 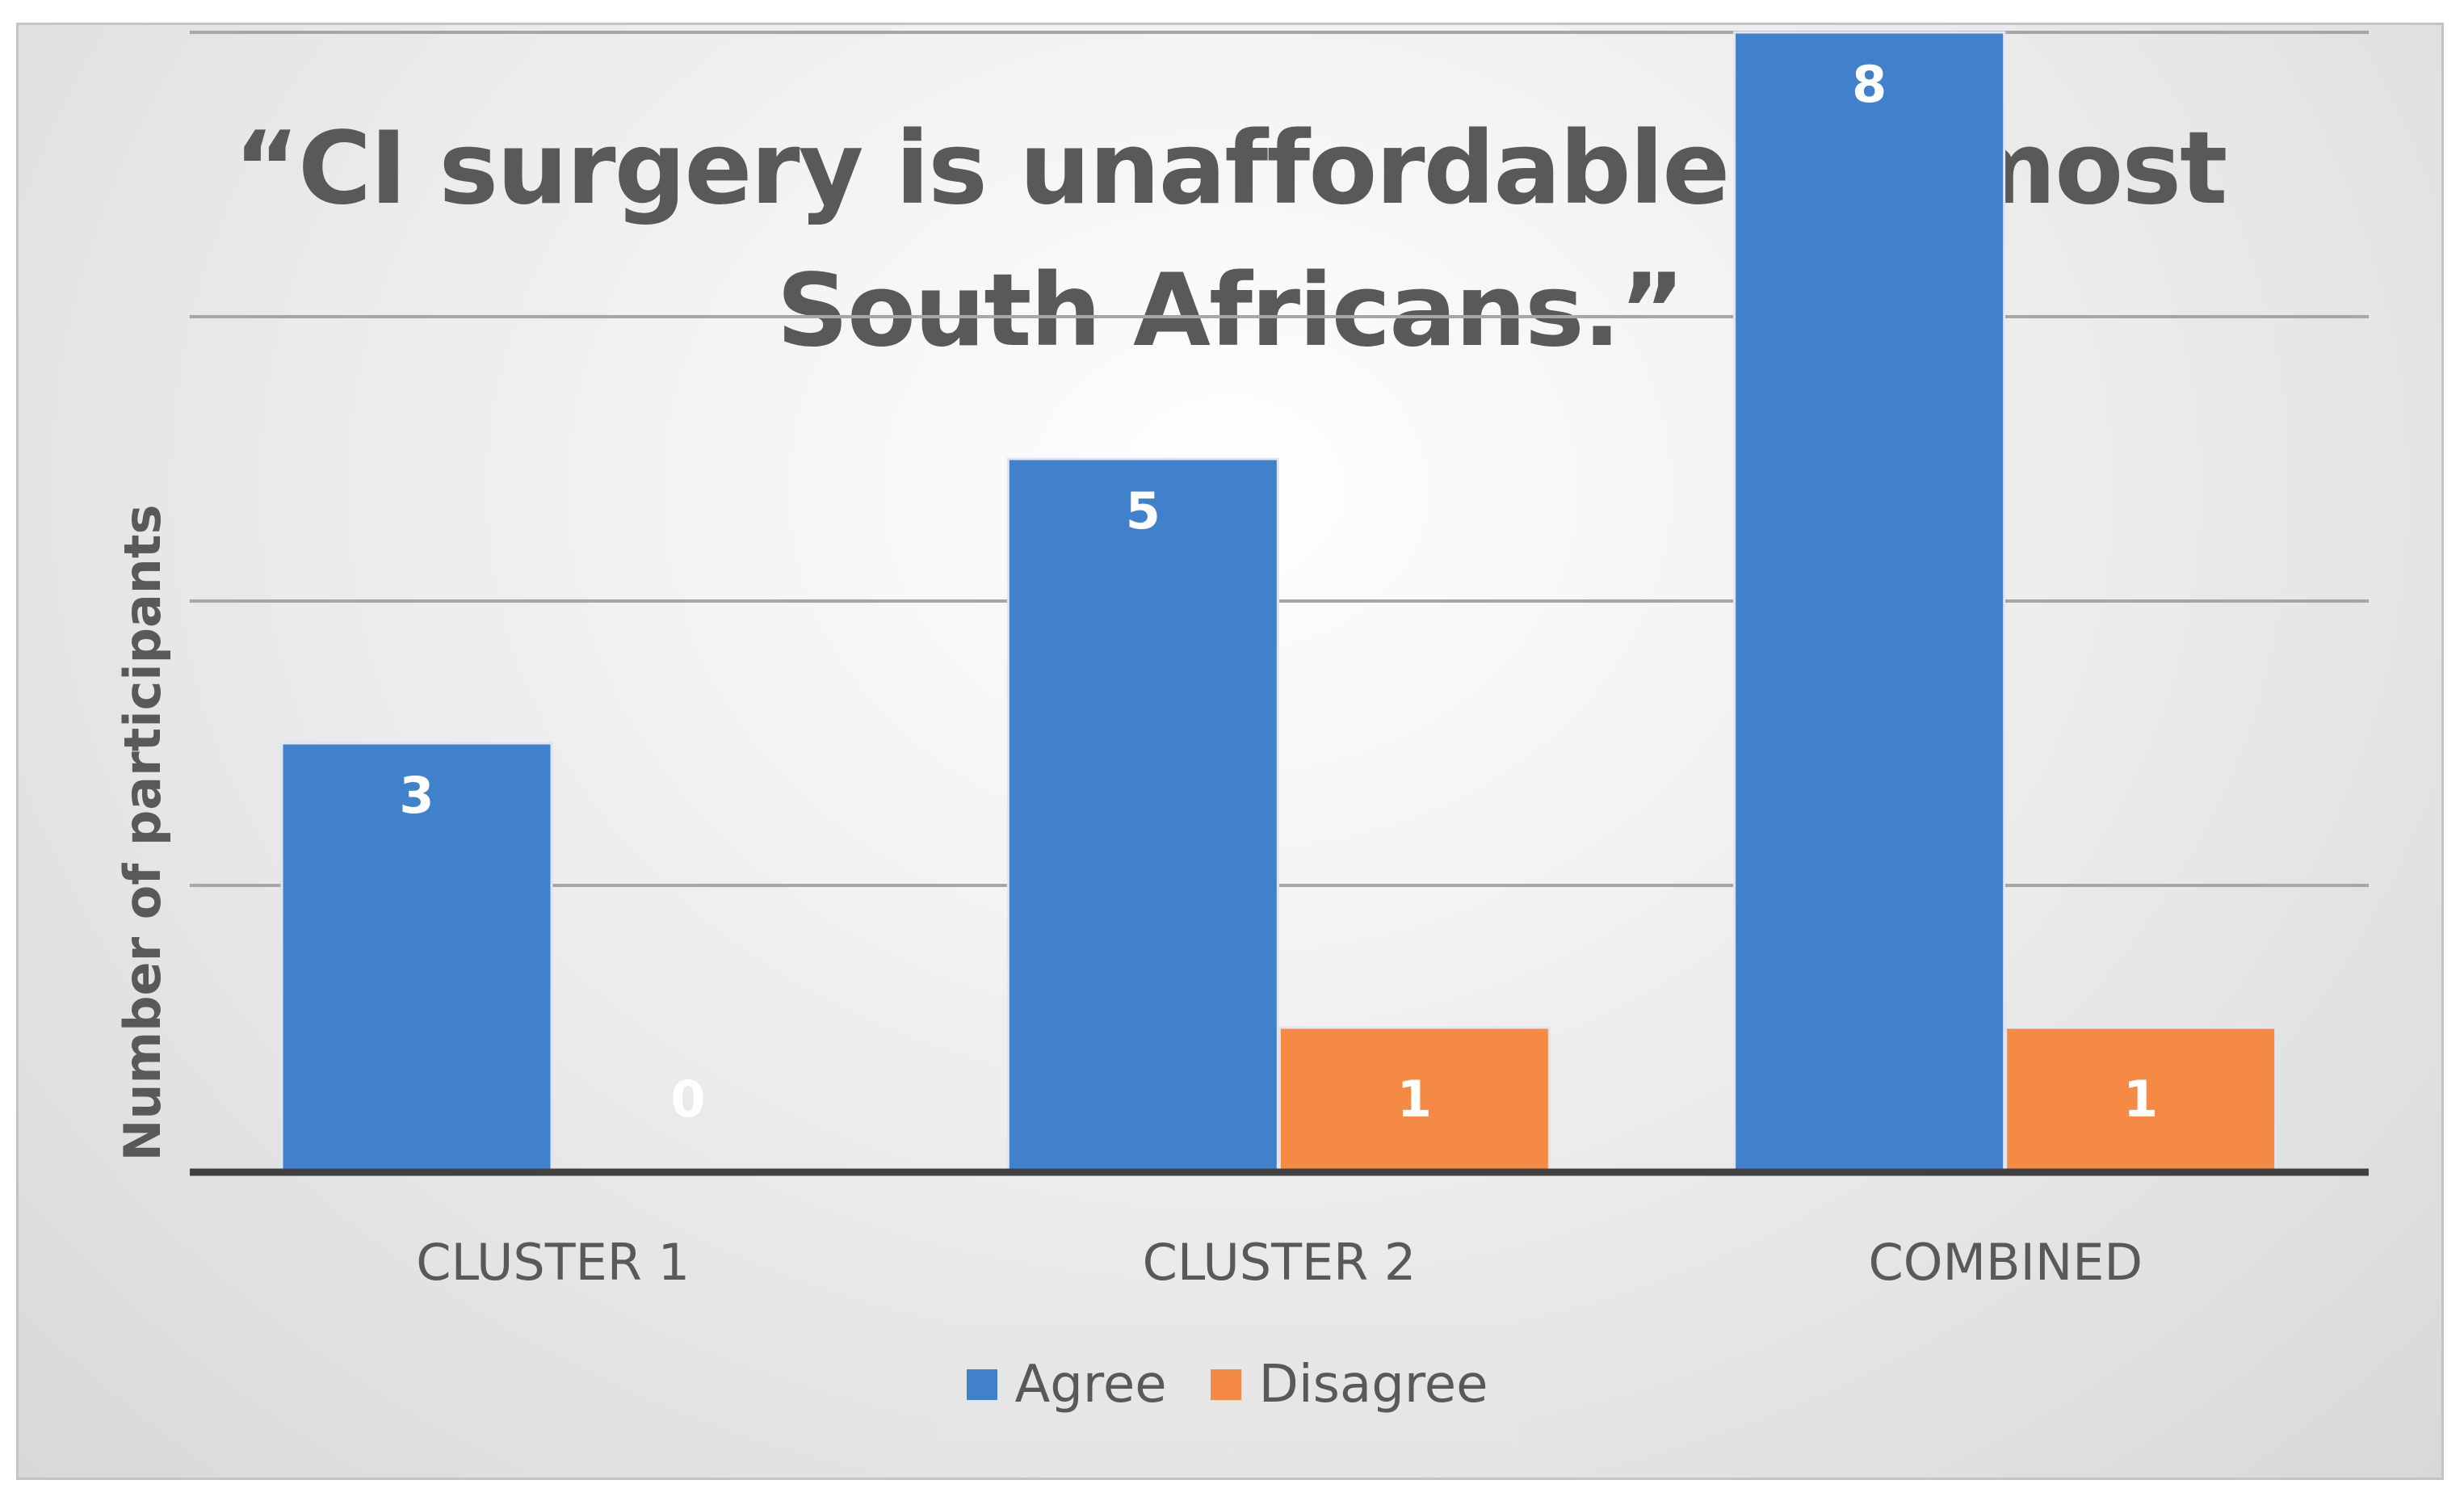 What do you see at coordinates (1143, 510) in the screenshot?
I see `data-label-agree-2: 5` at bounding box center [1143, 510].